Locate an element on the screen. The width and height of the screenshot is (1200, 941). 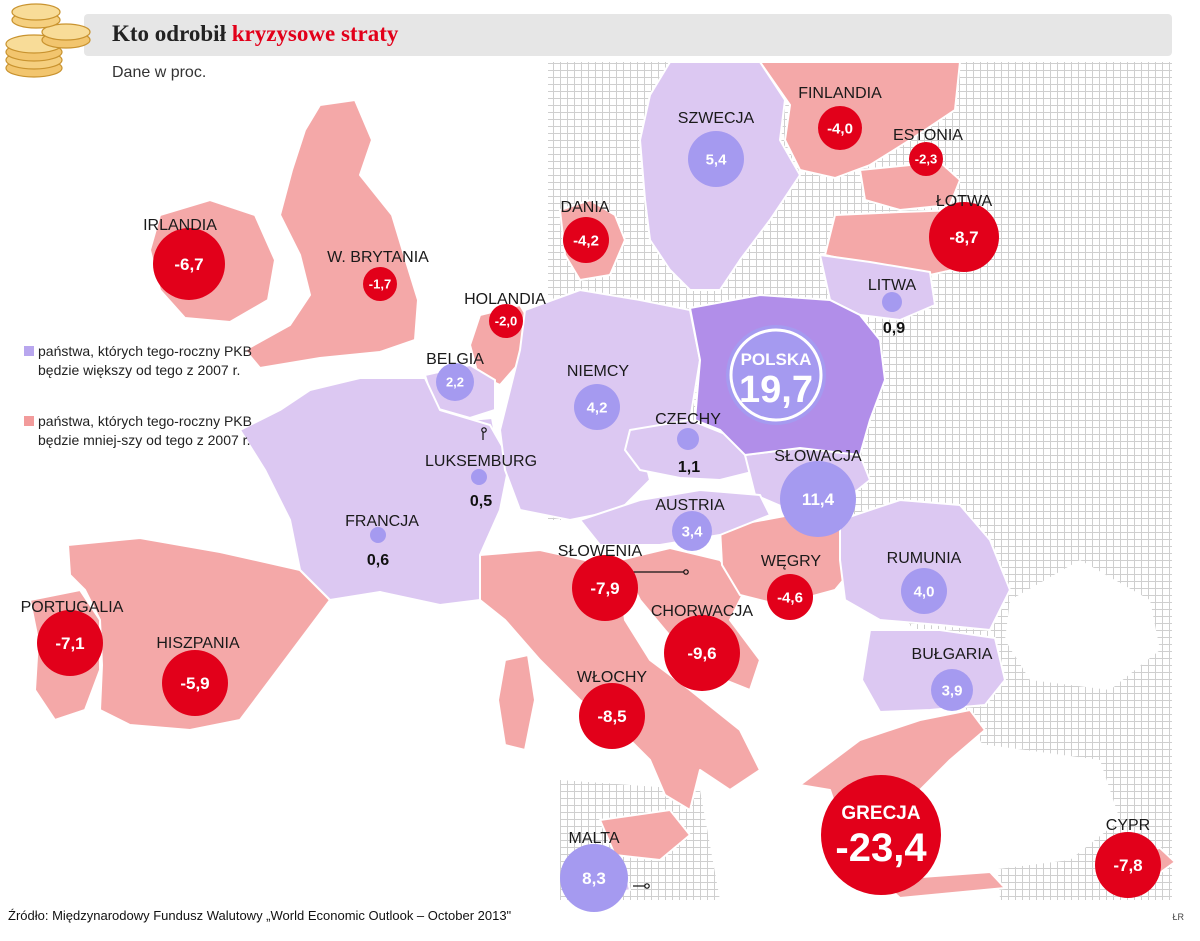
country-name-grecja: GRECJA is located at coordinates (880, 813).